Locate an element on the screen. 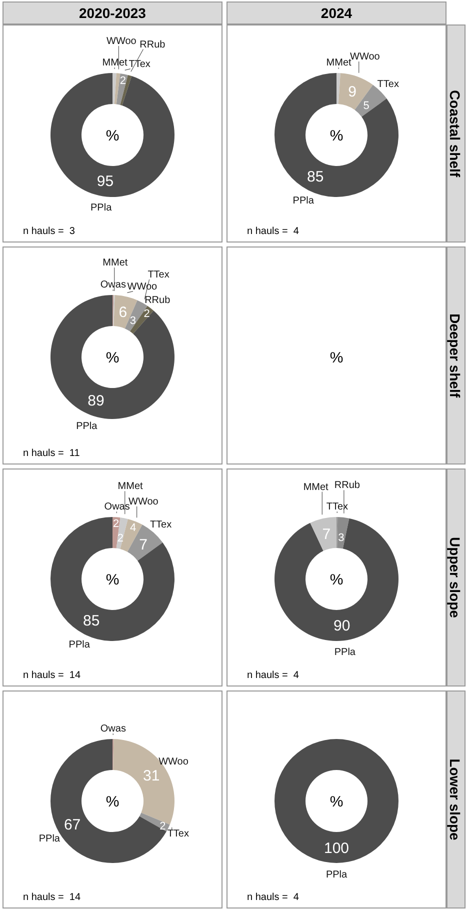 The width and height of the screenshot is (466, 912). data-label: 89 is located at coordinates (96, 401).